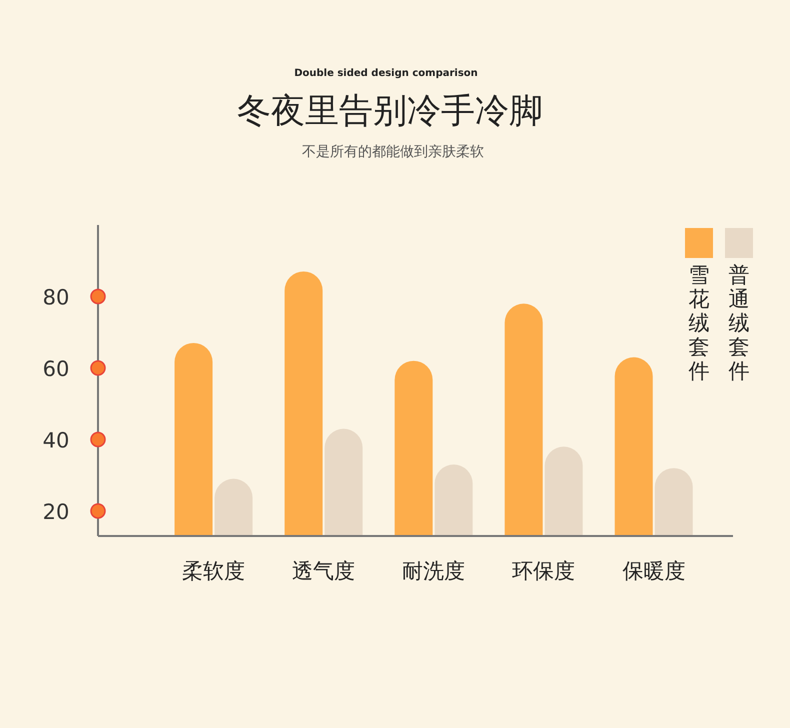 The image size is (790, 728). Describe the element at coordinates (56, 298) in the screenshot. I see `ytick: 80` at that location.